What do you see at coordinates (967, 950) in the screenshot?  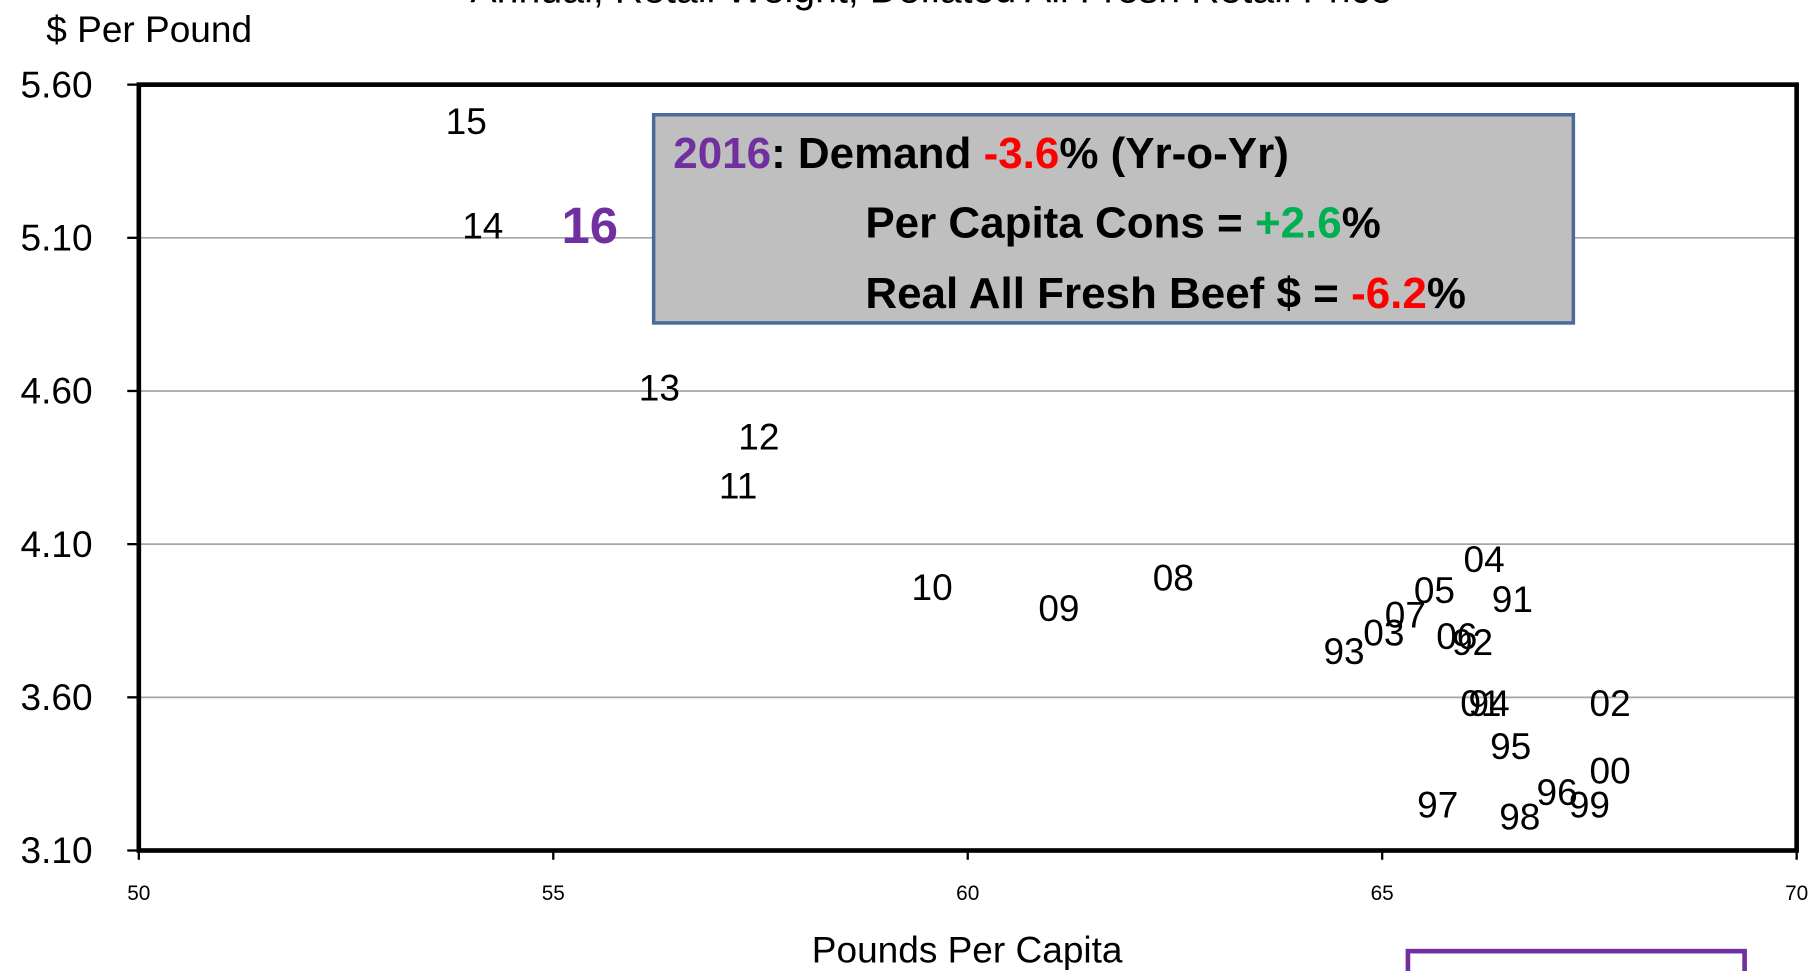 I see `x-axis-label: Pounds Per Capita` at bounding box center [967, 950].